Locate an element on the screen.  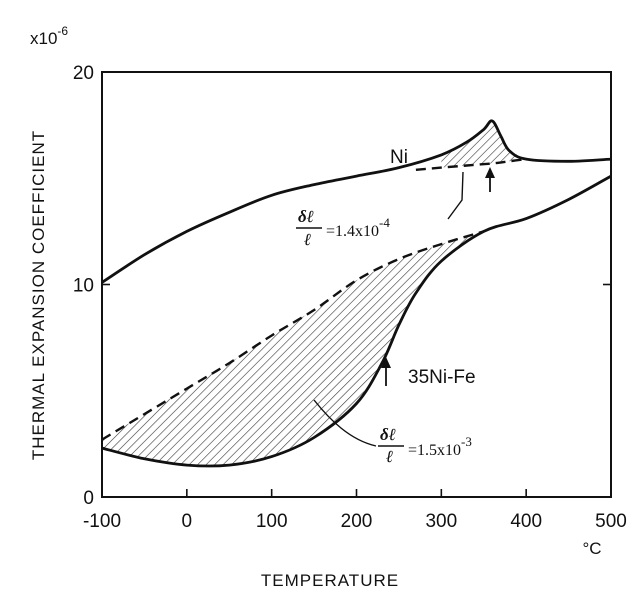
arrow-35ni-fe is located at coordinates (386, 371).